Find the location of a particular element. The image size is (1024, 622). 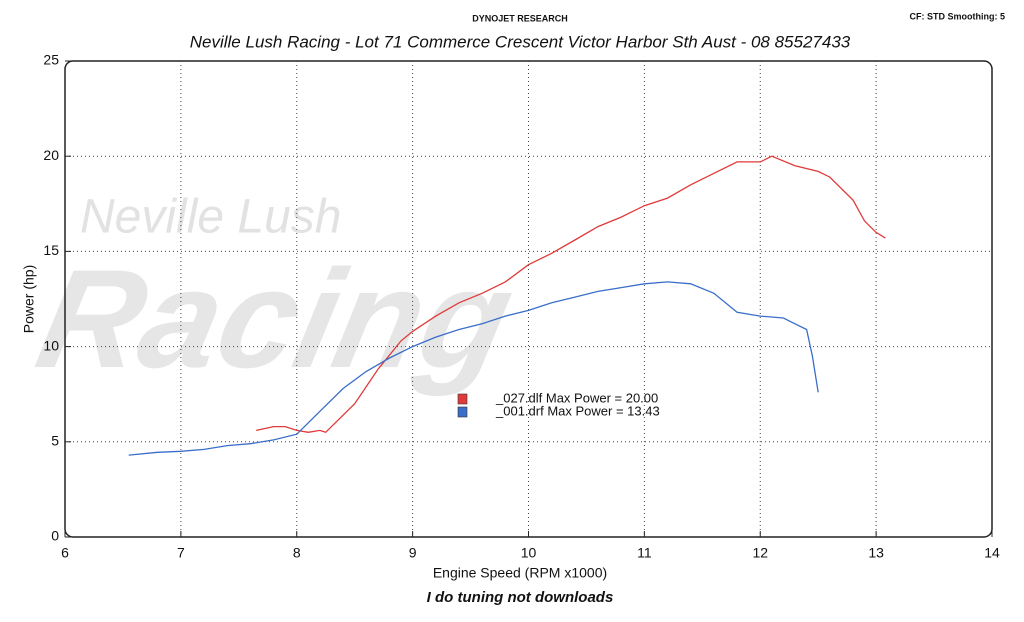

x-tick-label: 7 is located at coordinates (181, 553).